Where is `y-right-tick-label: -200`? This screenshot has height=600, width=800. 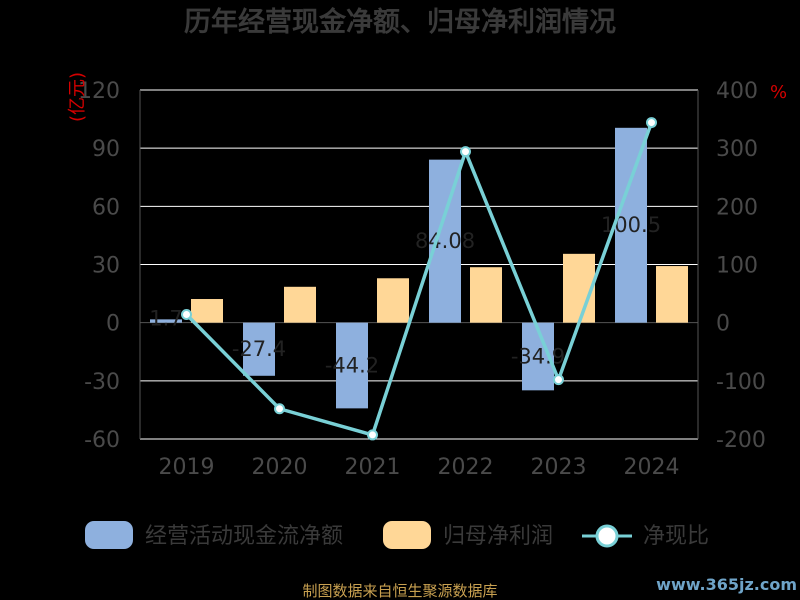 y-right-tick-label: -200 is located at coordinates (741, 440).